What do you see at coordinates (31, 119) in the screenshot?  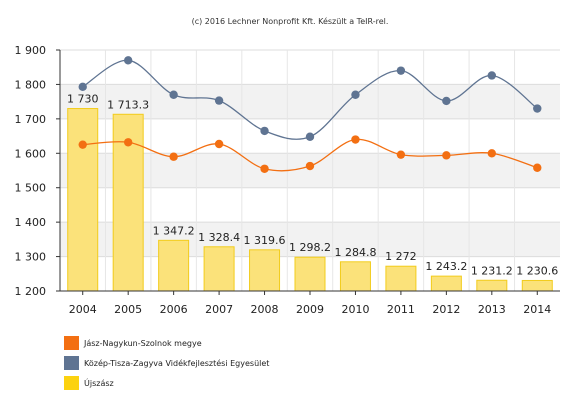 I see `y-tick-label: 1 700` at bounding box center [31, 119].